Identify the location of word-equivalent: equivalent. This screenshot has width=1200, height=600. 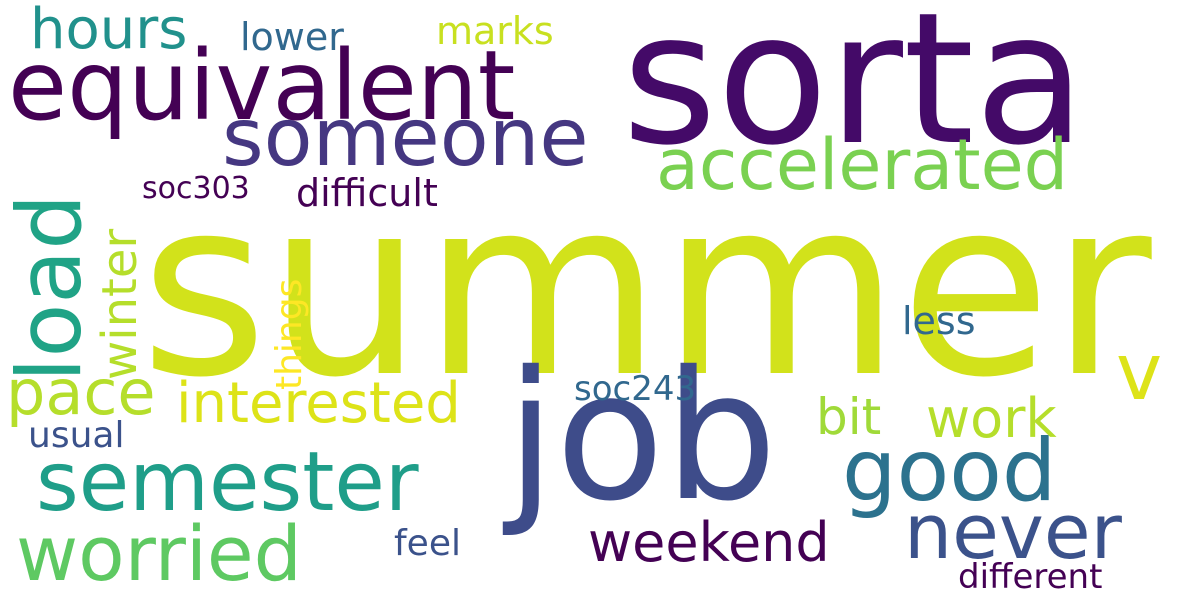
(262, 86).